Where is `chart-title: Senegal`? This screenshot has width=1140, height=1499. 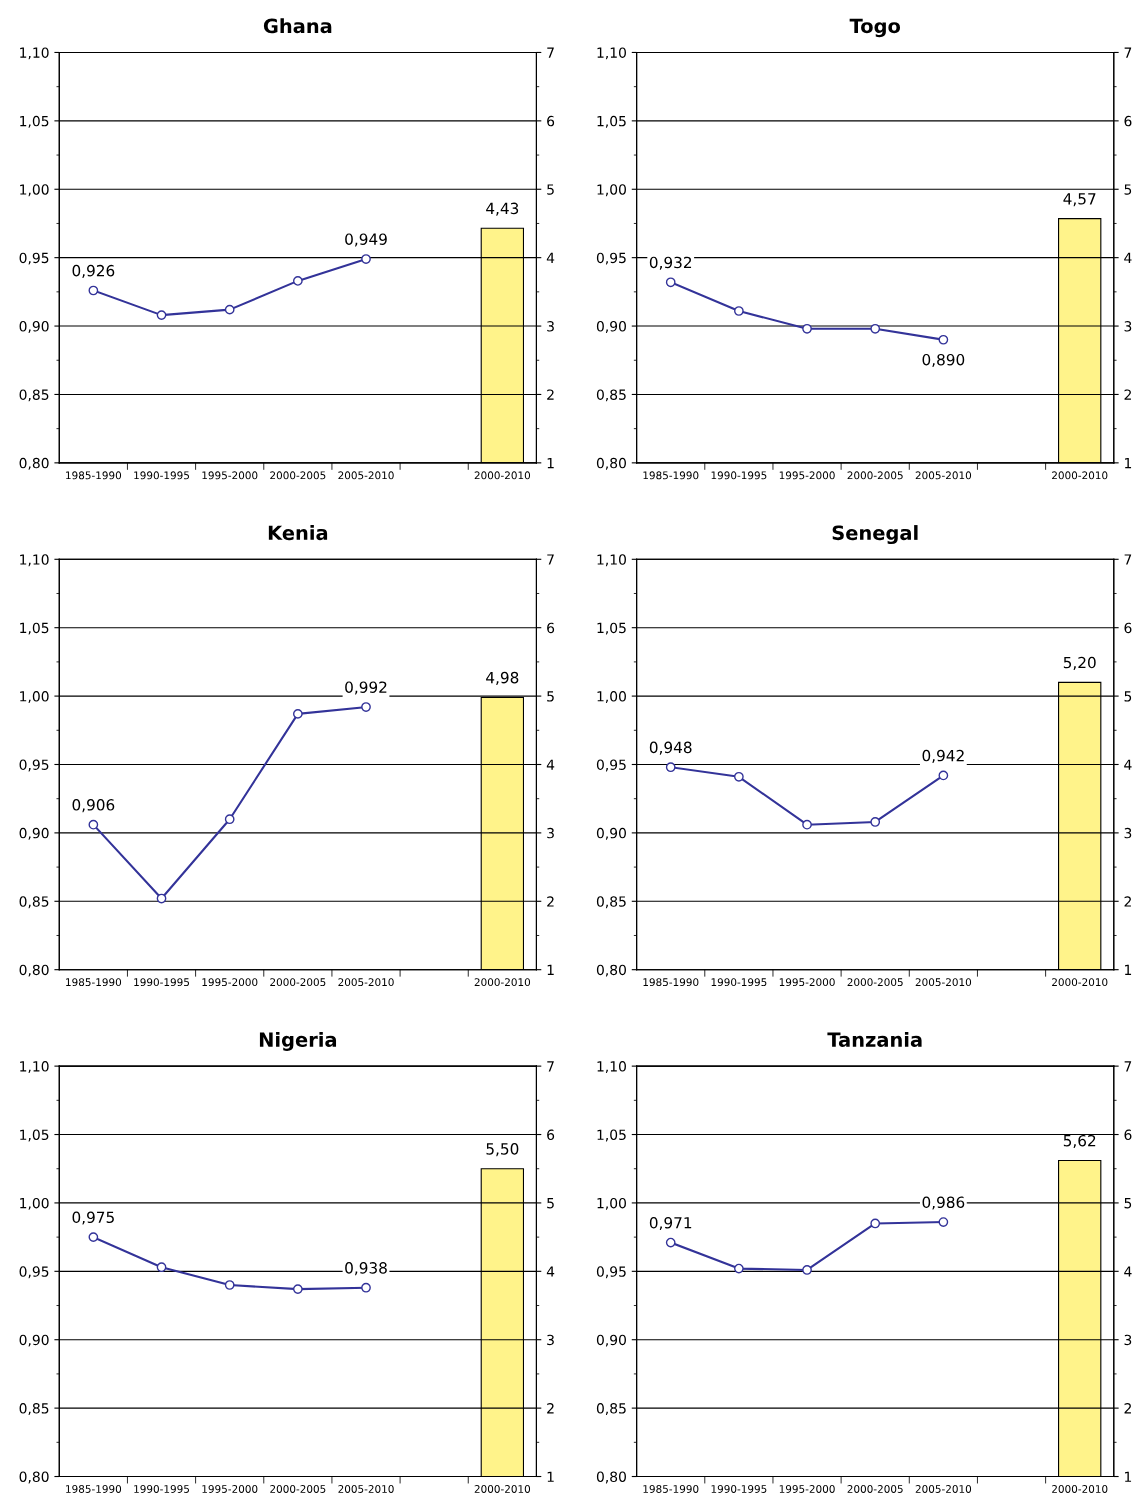 chart-title: Senegal is located at coordinates (875, 535).